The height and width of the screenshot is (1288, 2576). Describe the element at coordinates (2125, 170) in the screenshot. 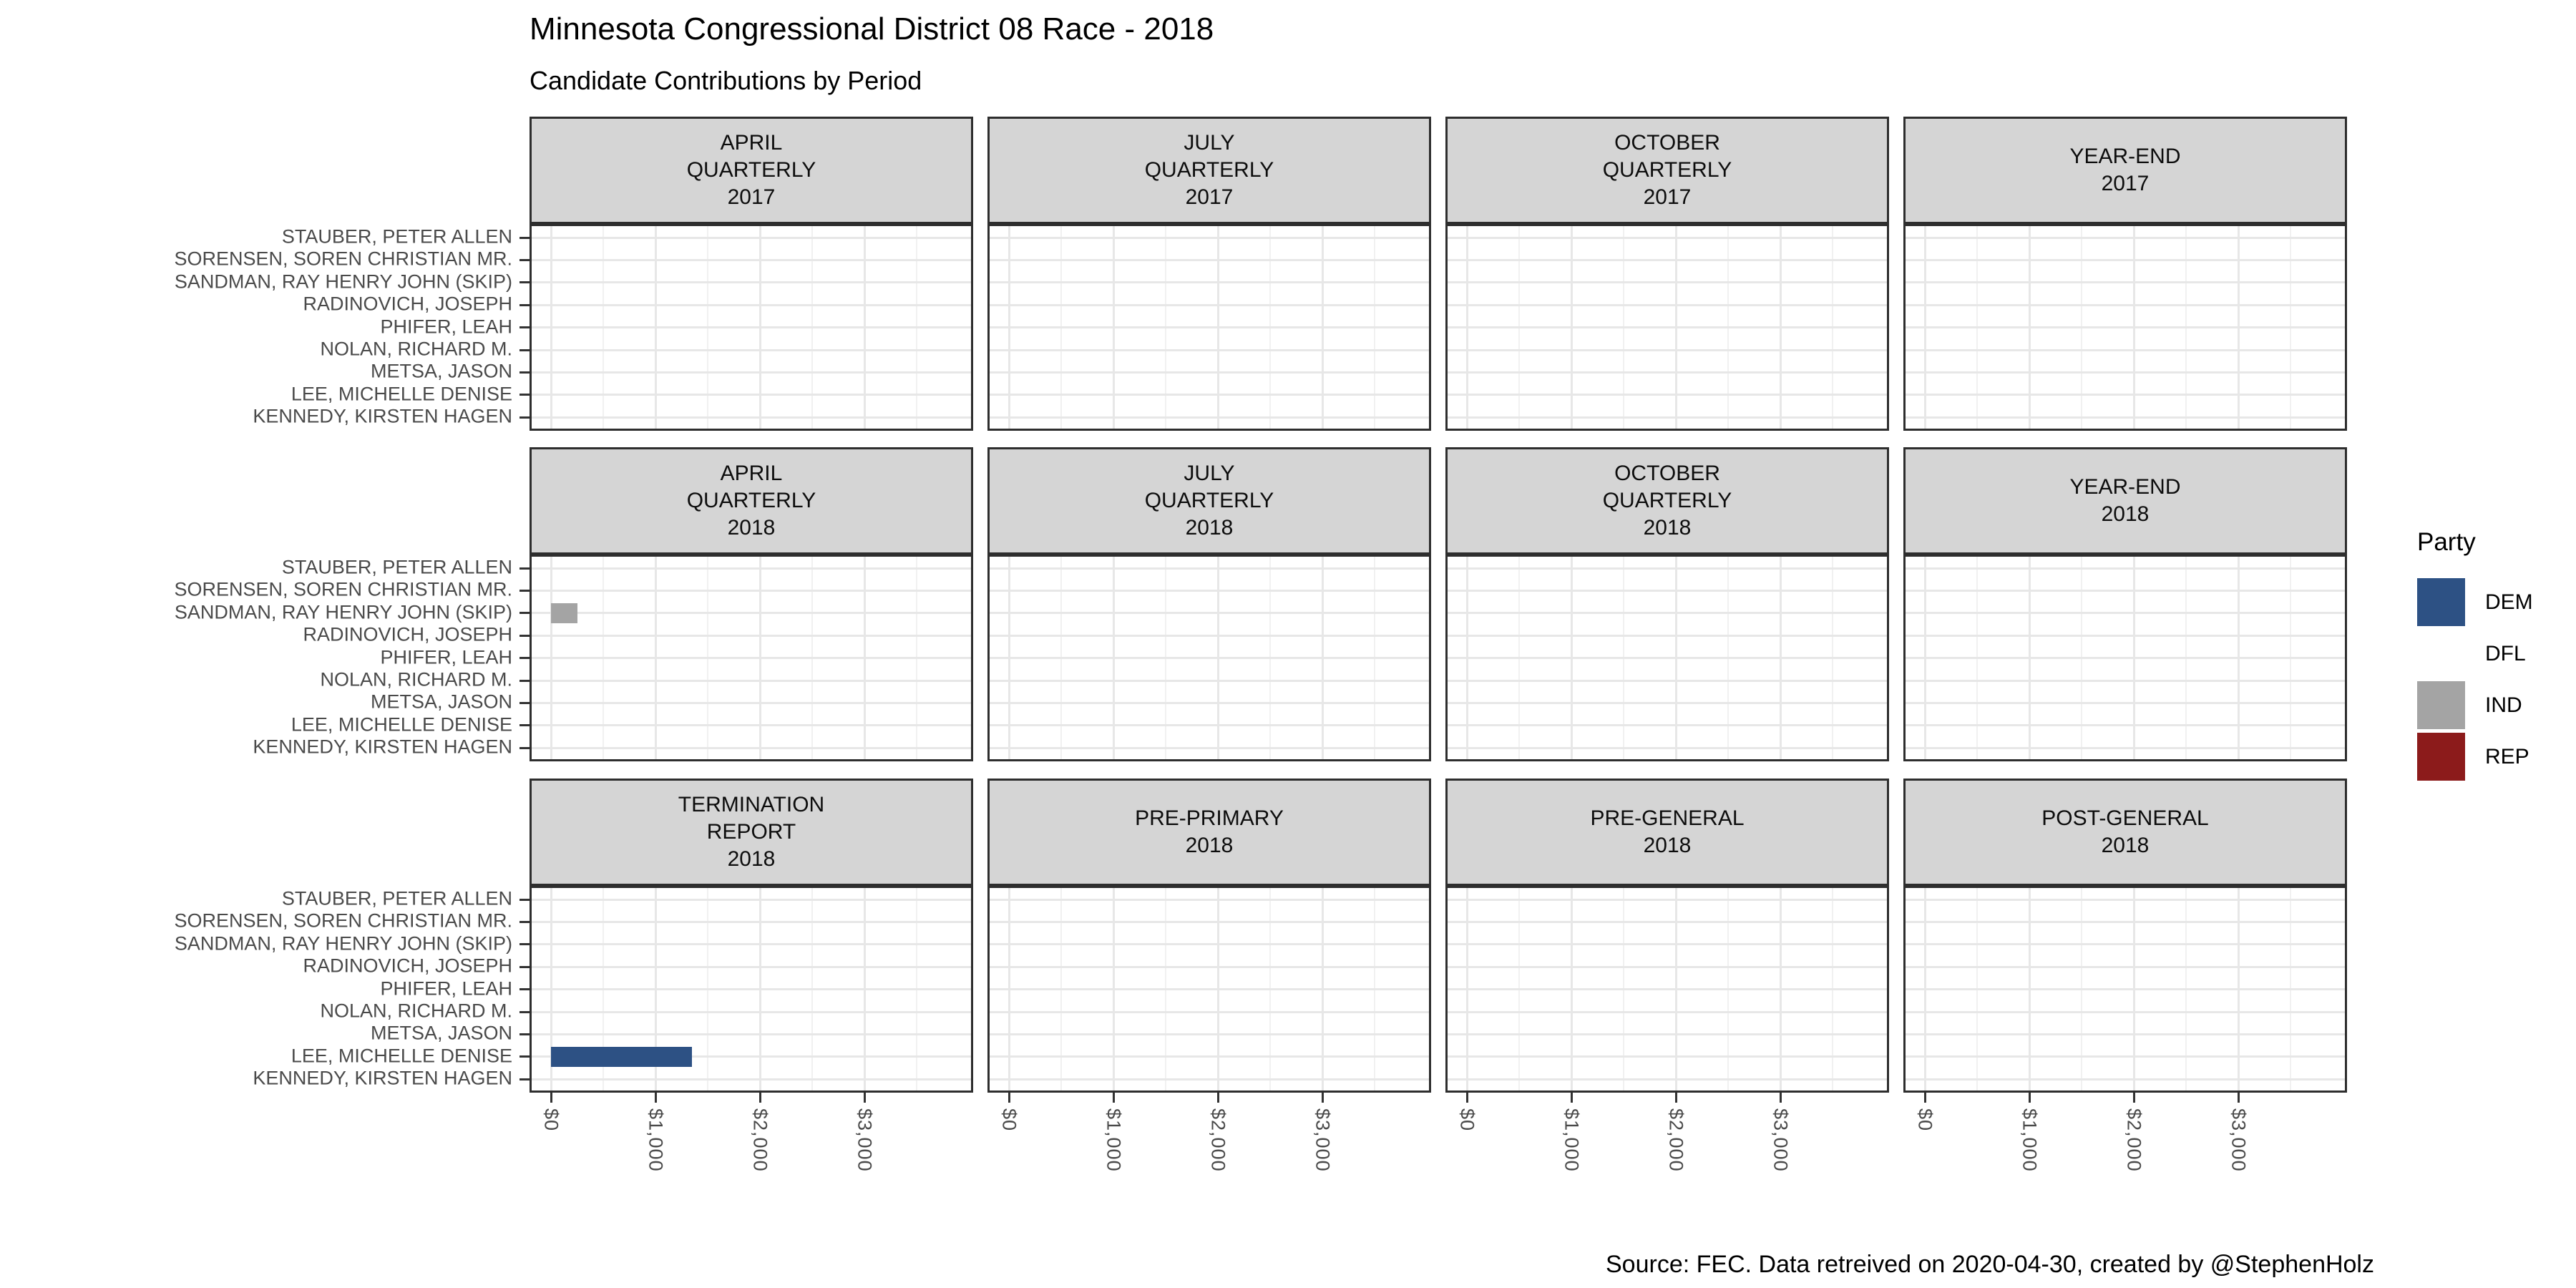

I see `facet-strip: YEAR-END 2017` at that location.